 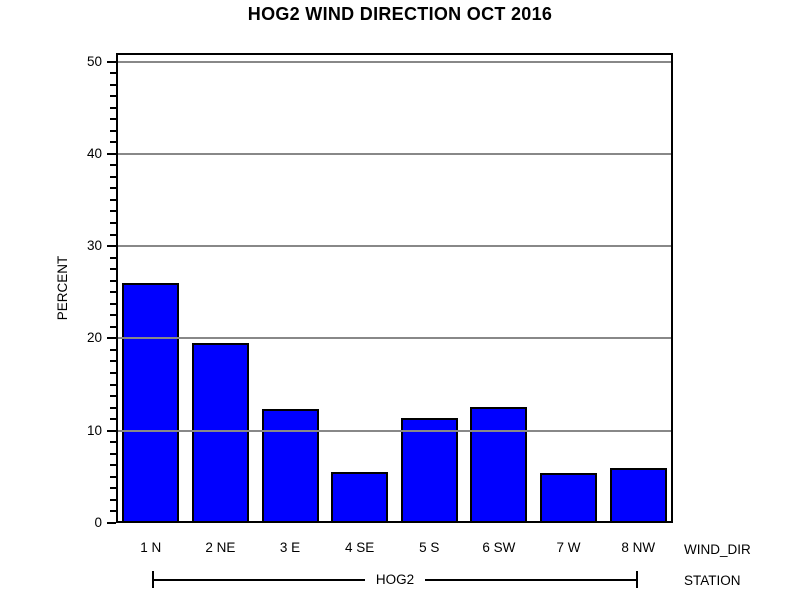 I want to click on group-label: HOG2, so click(x=395, y=579).